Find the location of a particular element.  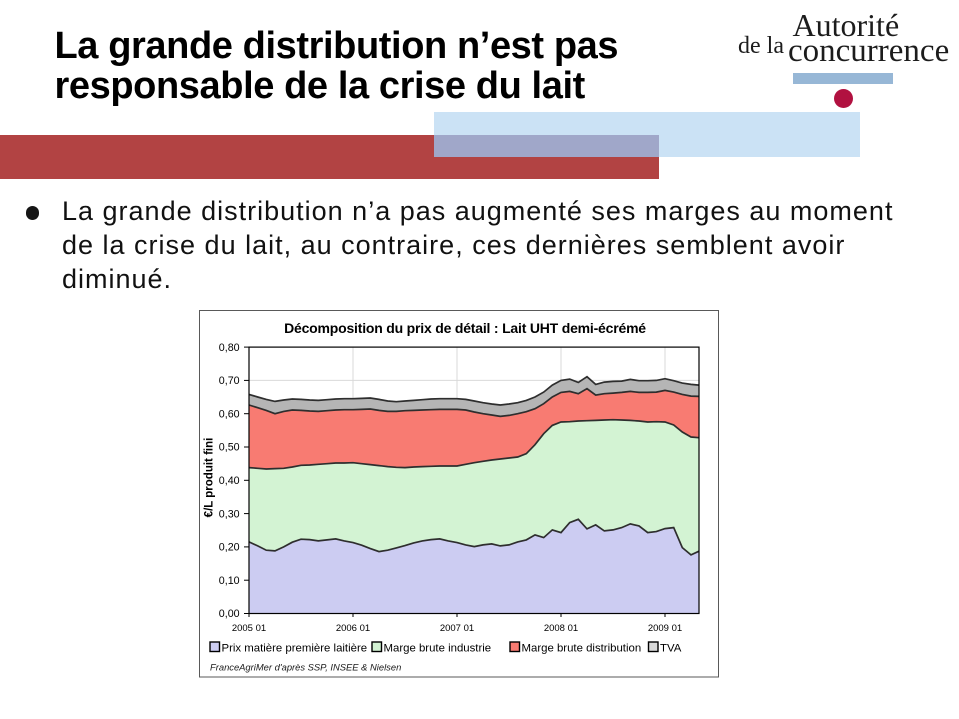

svg-text: 0,50 is located at coordinates (229, 448).